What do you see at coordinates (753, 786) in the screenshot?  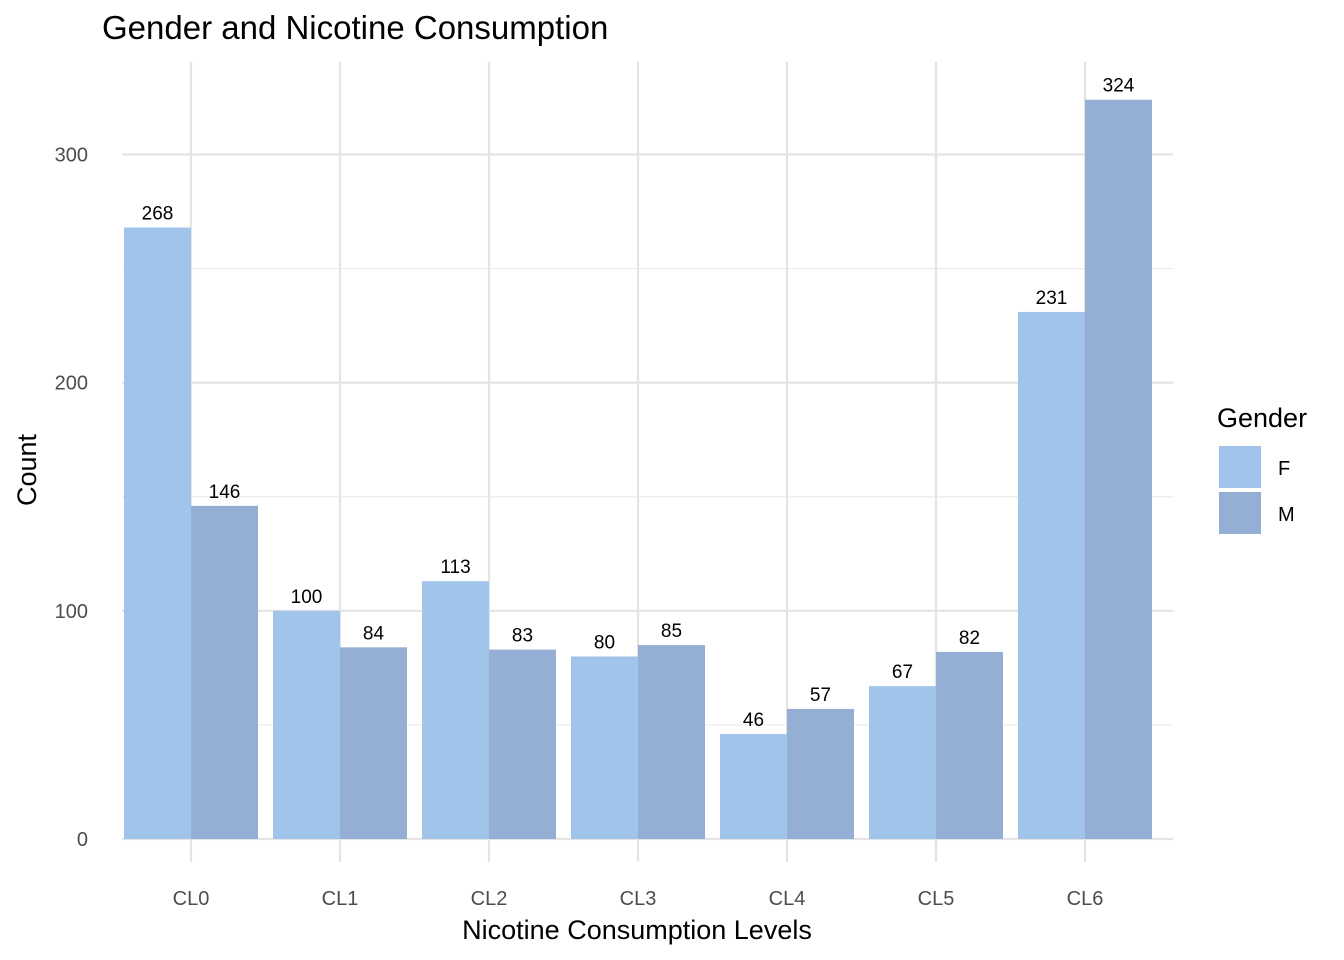 I see `bar-F-CL4` at bounding box center [753, 786].